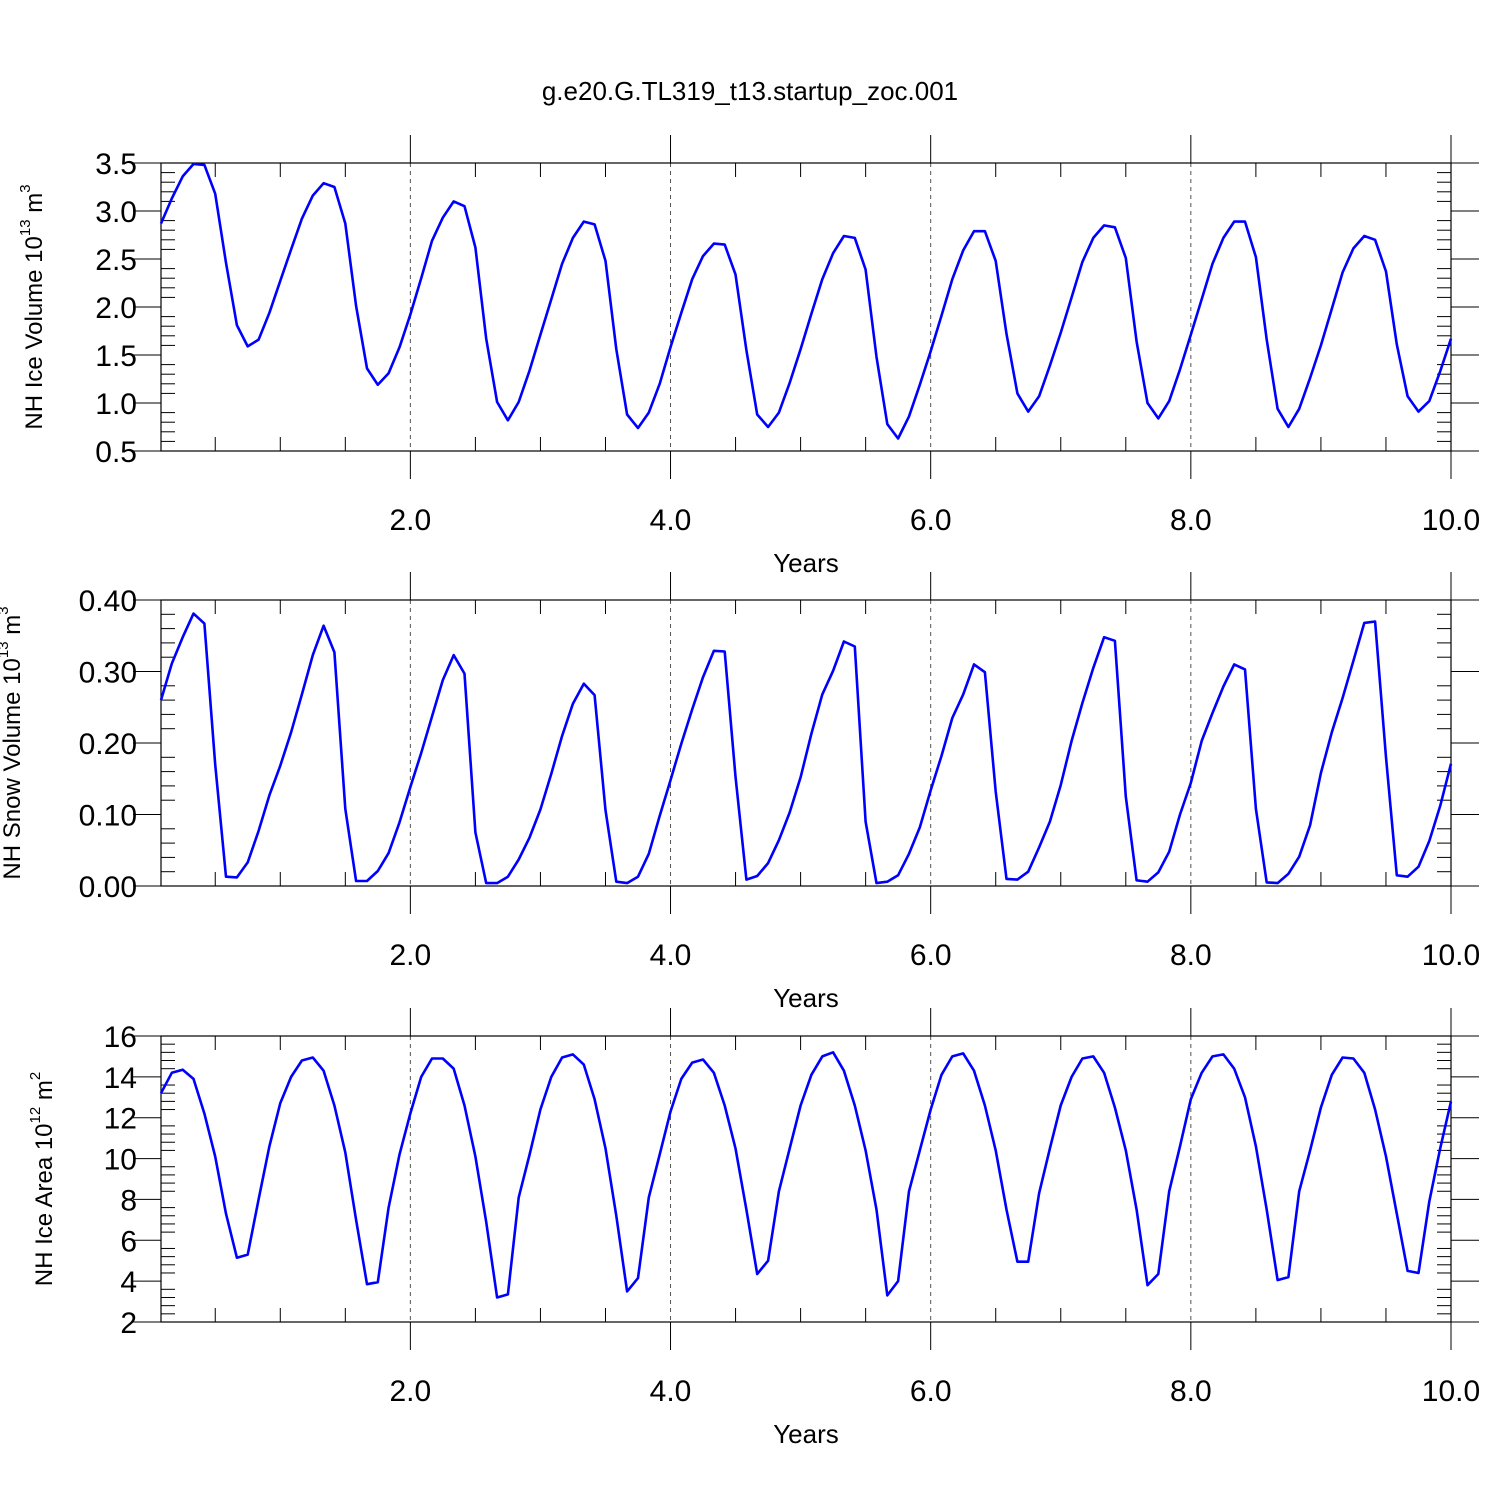  I want to click on ice-volume-xtick-label: 6.0, so click(931, 520).